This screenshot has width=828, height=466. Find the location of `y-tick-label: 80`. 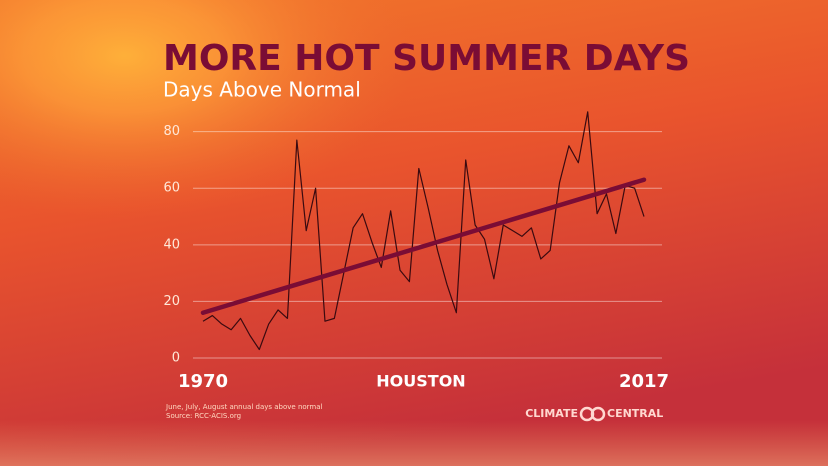

y-tick-label: 80 is located at coordinates (171, 131).